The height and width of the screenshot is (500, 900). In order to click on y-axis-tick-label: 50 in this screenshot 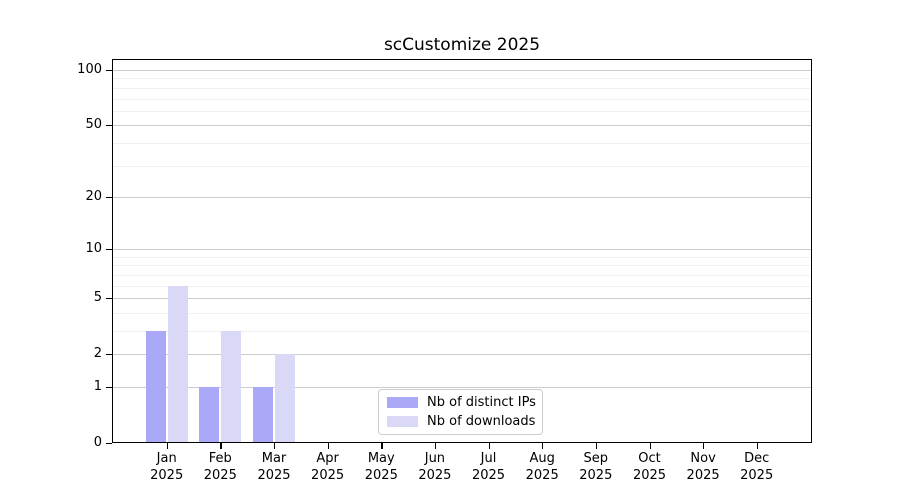, I will do `click(93, 125)`.